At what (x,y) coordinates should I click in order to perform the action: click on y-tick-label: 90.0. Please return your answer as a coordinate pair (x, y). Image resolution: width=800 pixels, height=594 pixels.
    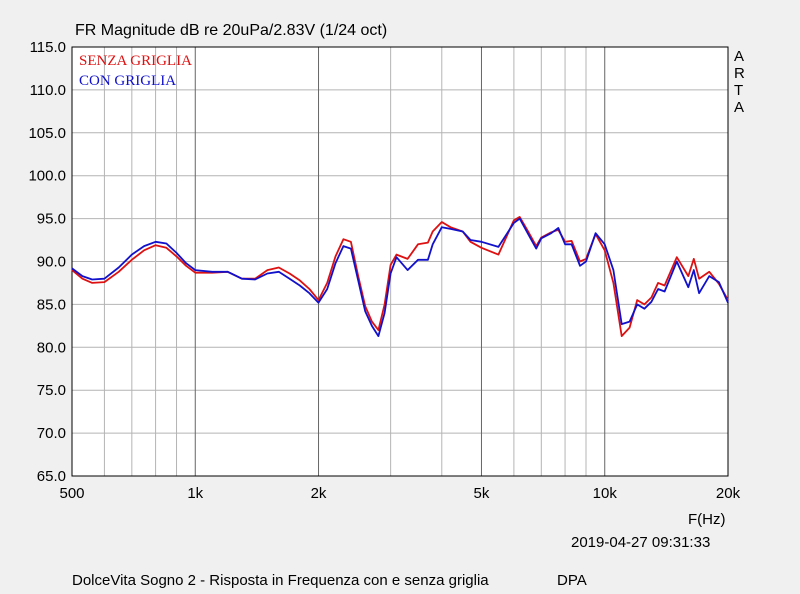
    Looking at the image, I should click on (51, 262).